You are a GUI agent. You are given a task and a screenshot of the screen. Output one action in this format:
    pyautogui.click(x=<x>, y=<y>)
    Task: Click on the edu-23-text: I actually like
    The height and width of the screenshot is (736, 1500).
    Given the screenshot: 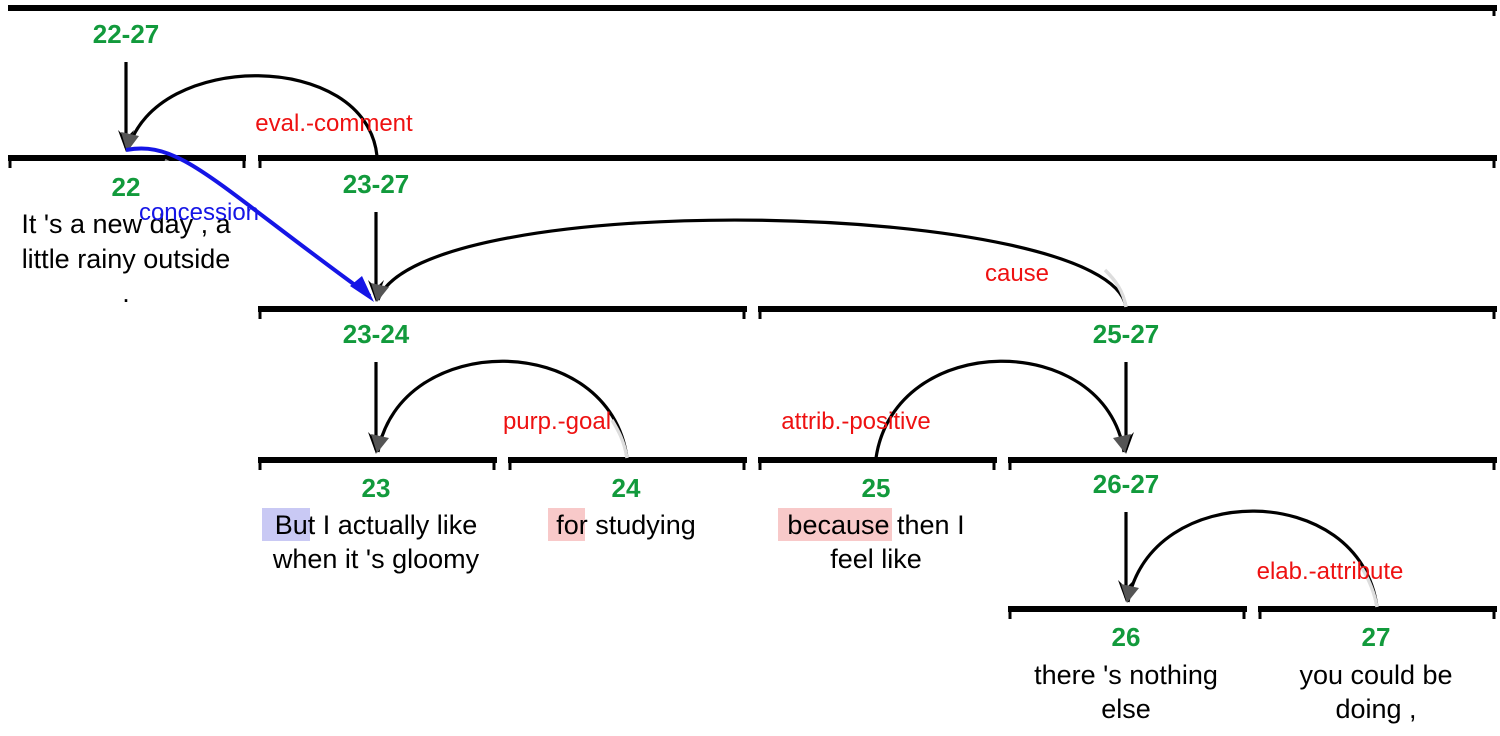 What is the action you would take?
    pyautogui.click(x=396, y=525)
    